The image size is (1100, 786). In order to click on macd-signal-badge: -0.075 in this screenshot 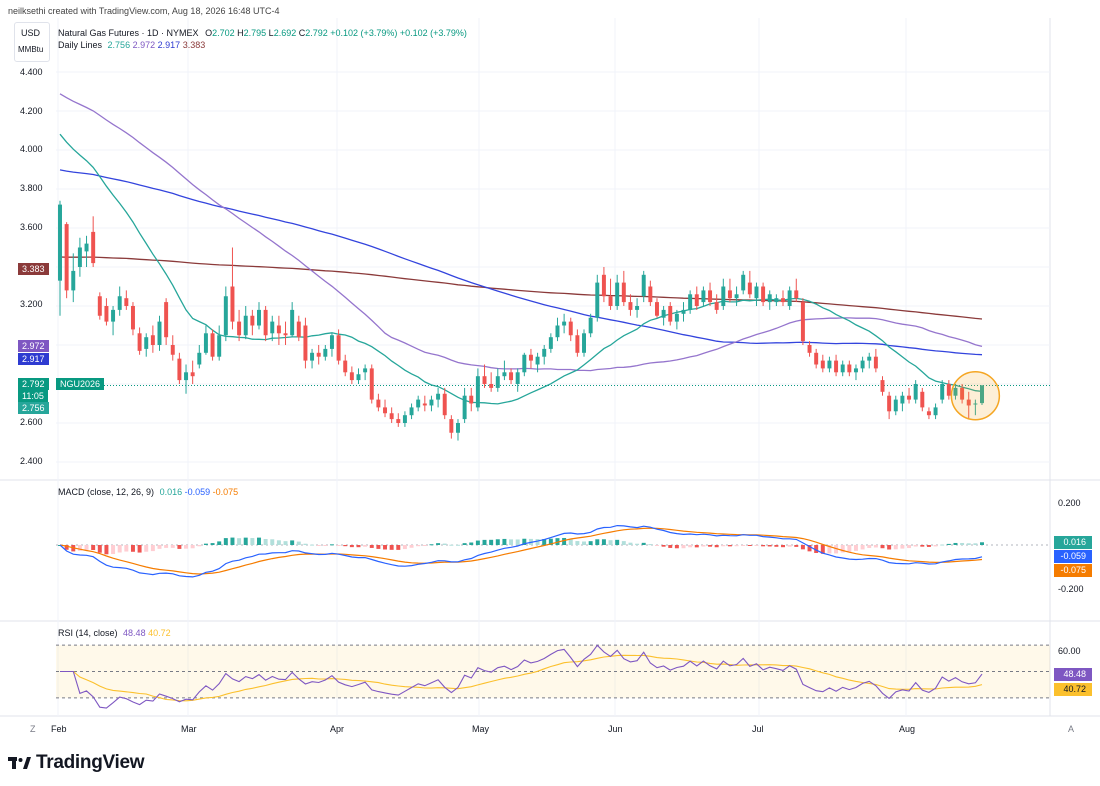, I will do `click(1073, 570)`.